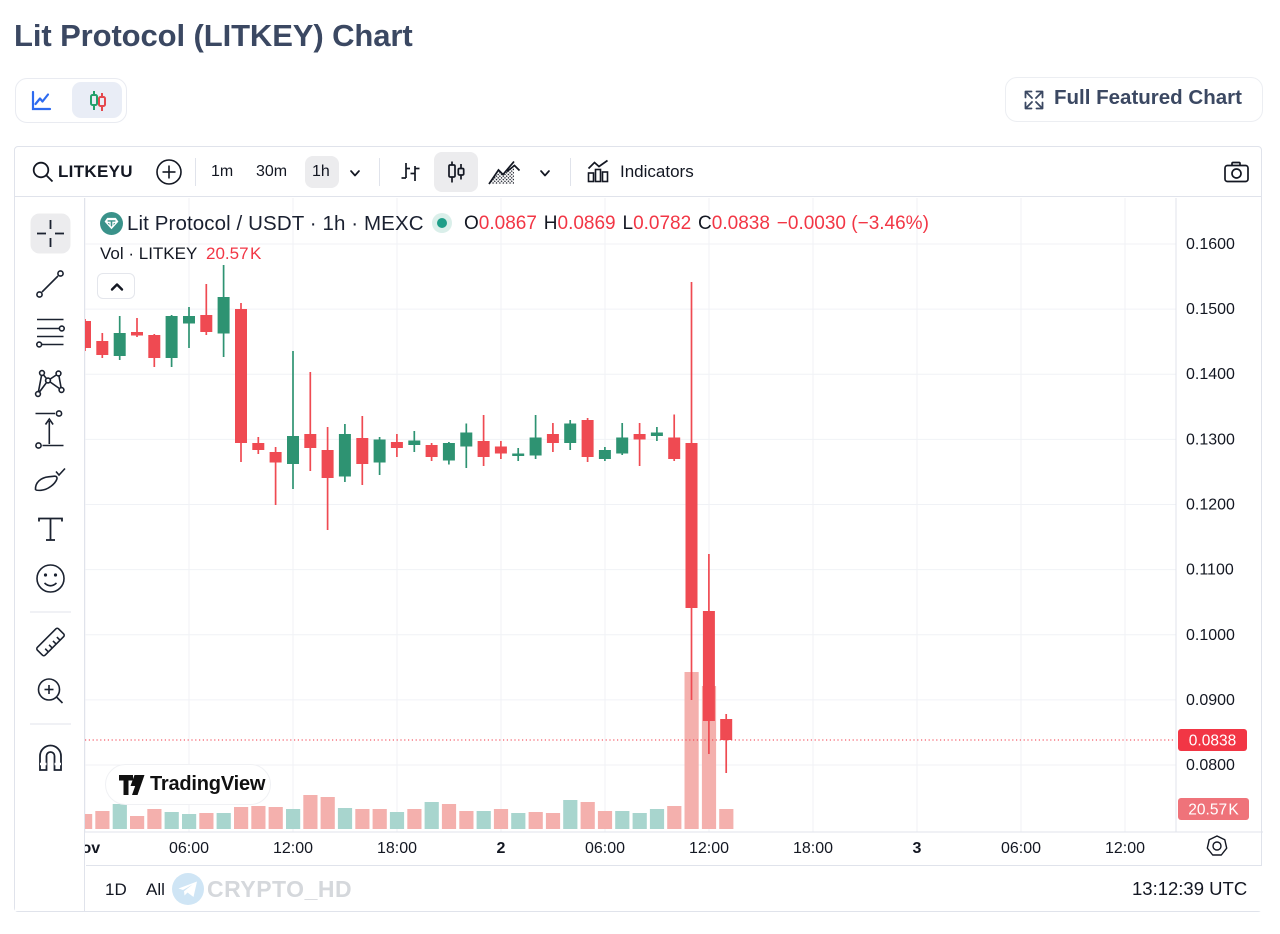 This screenshot has height=934, width=1280. I want to click on svg-text: 0.0900, so click(1210, 700).